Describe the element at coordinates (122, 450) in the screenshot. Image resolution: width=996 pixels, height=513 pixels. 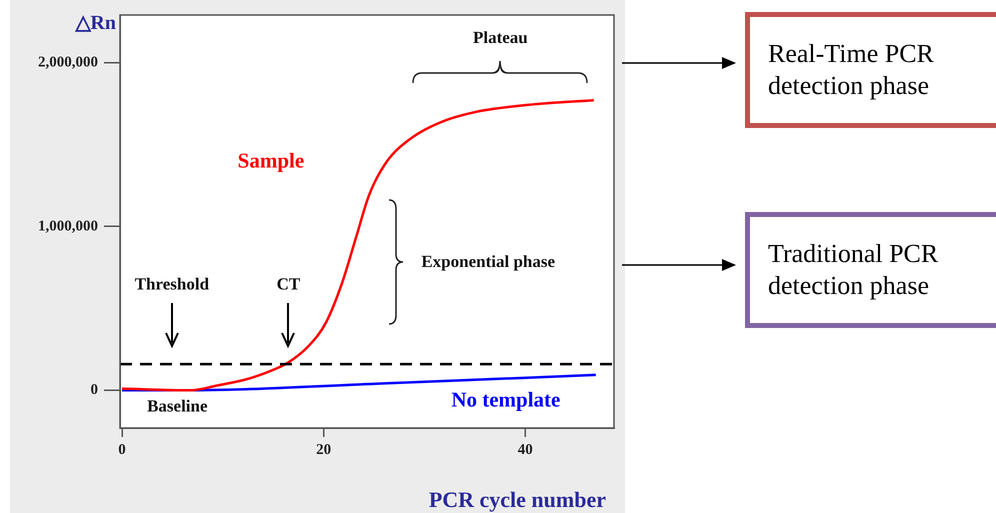
I see `x-tick-label: 0` at that location.